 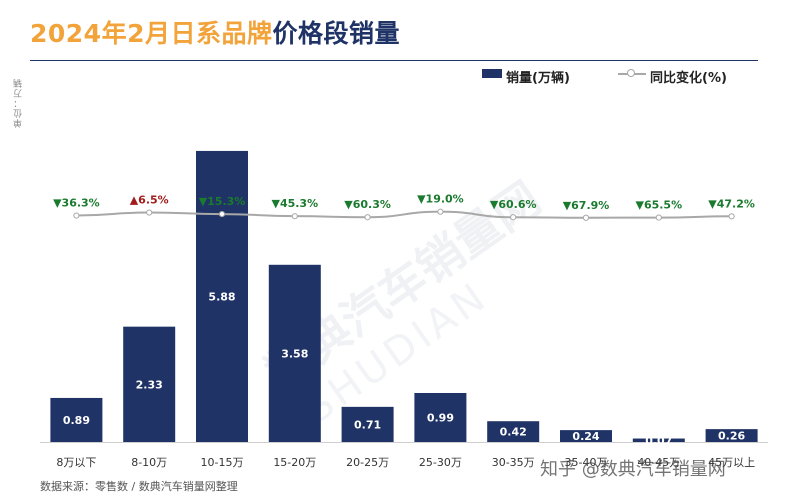 I want to click on bar-value-label-7: 0.24, so click(x=585, y=436).